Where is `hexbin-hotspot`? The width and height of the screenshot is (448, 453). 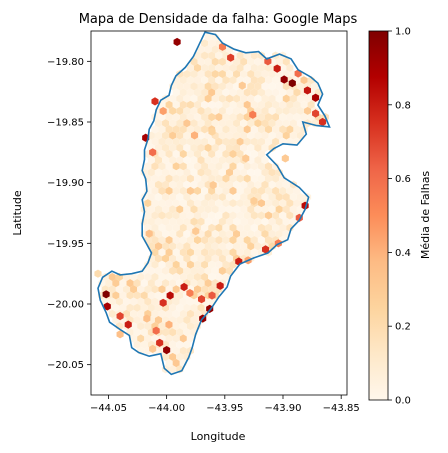 hexbin-hotspot is located at coordinates (153, 348).